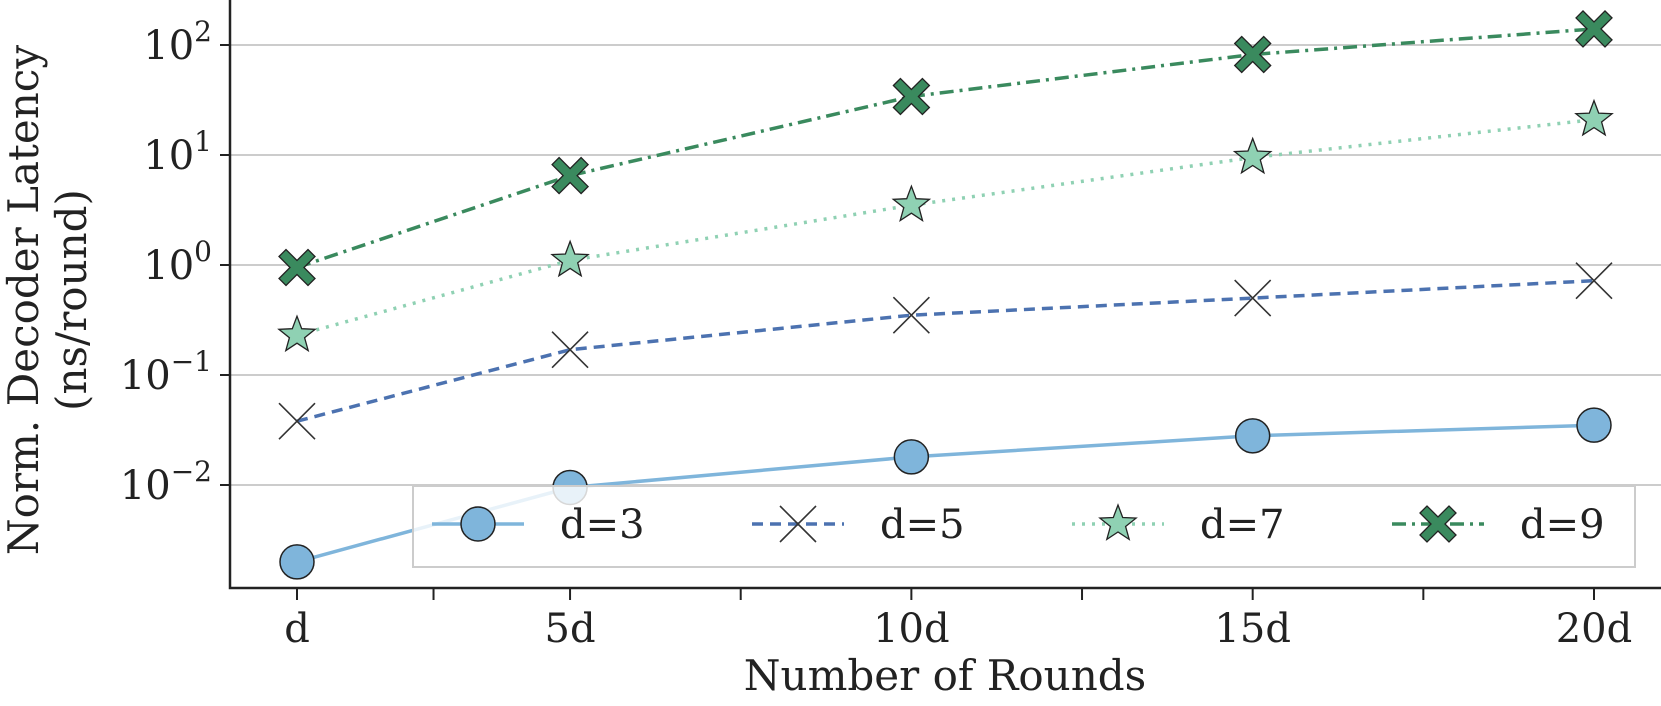 This screenshot has height=706, width=1661. I want to click on legend-item-d5: d=5, so click(858, 525).